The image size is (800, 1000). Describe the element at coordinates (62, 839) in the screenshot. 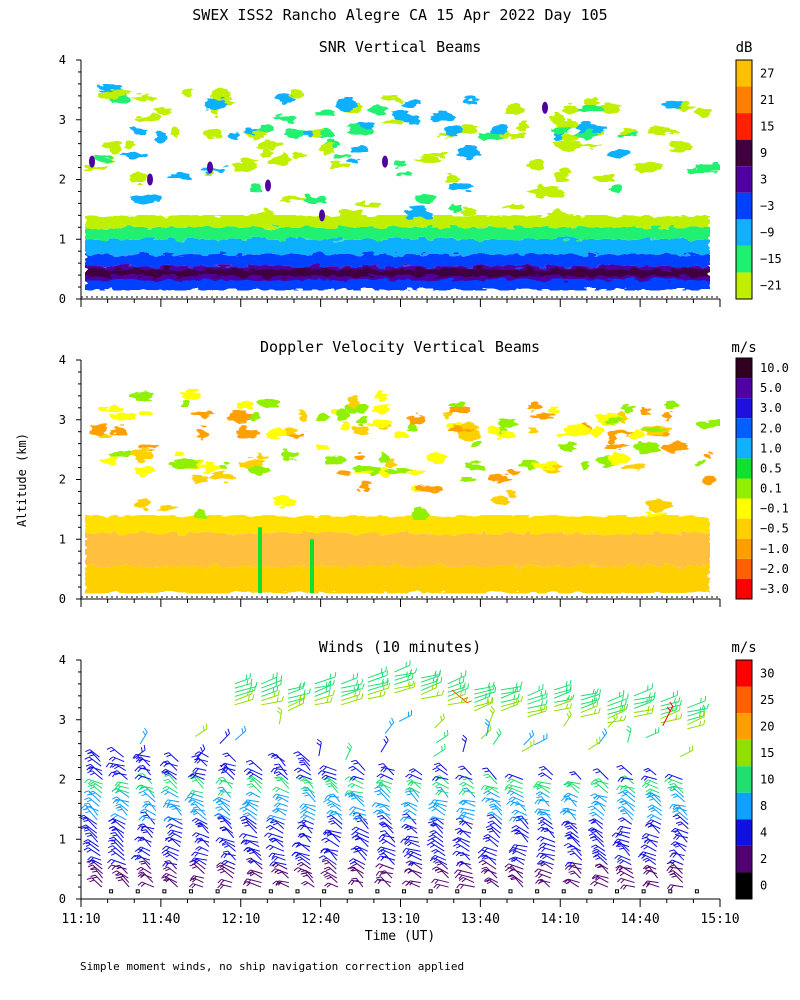

I see `y-tick-label: 1` at that location.